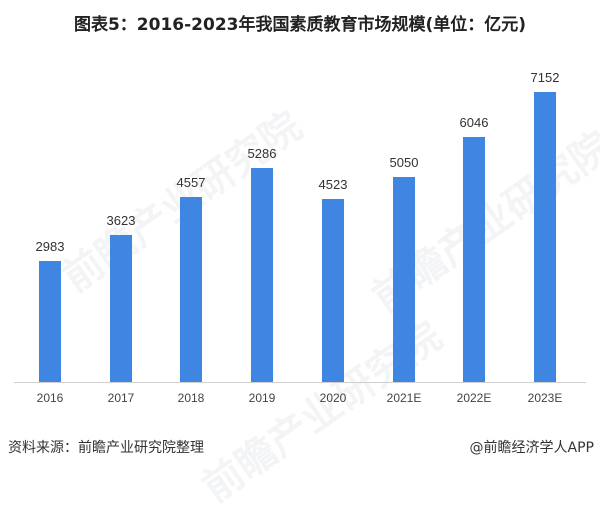  I want to click on bar-2016, so click(50, 321).